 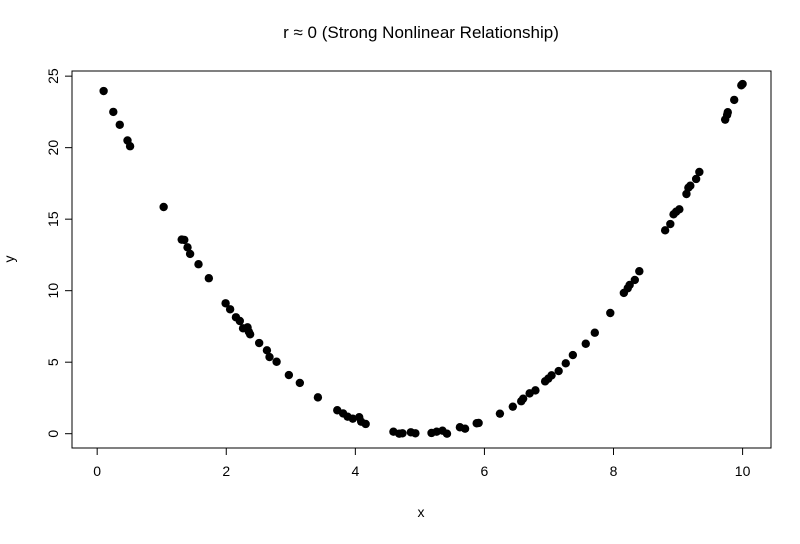 What do you see at coordinates (355, 471) in the screenshot?
I see `x-tick-label: 4` at bounding box center [355, 471].